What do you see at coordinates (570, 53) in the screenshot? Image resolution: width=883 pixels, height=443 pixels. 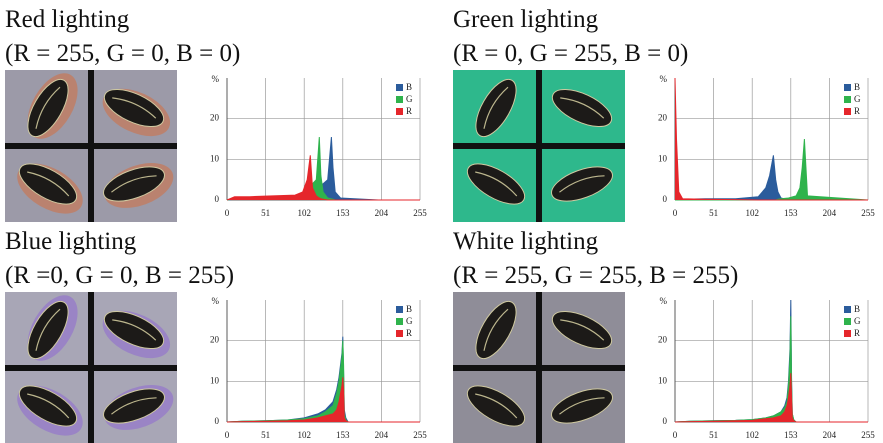 I see `panel-subtitle: (R = 0, G = 255, B = 0)` at bounding box center [570, 53].